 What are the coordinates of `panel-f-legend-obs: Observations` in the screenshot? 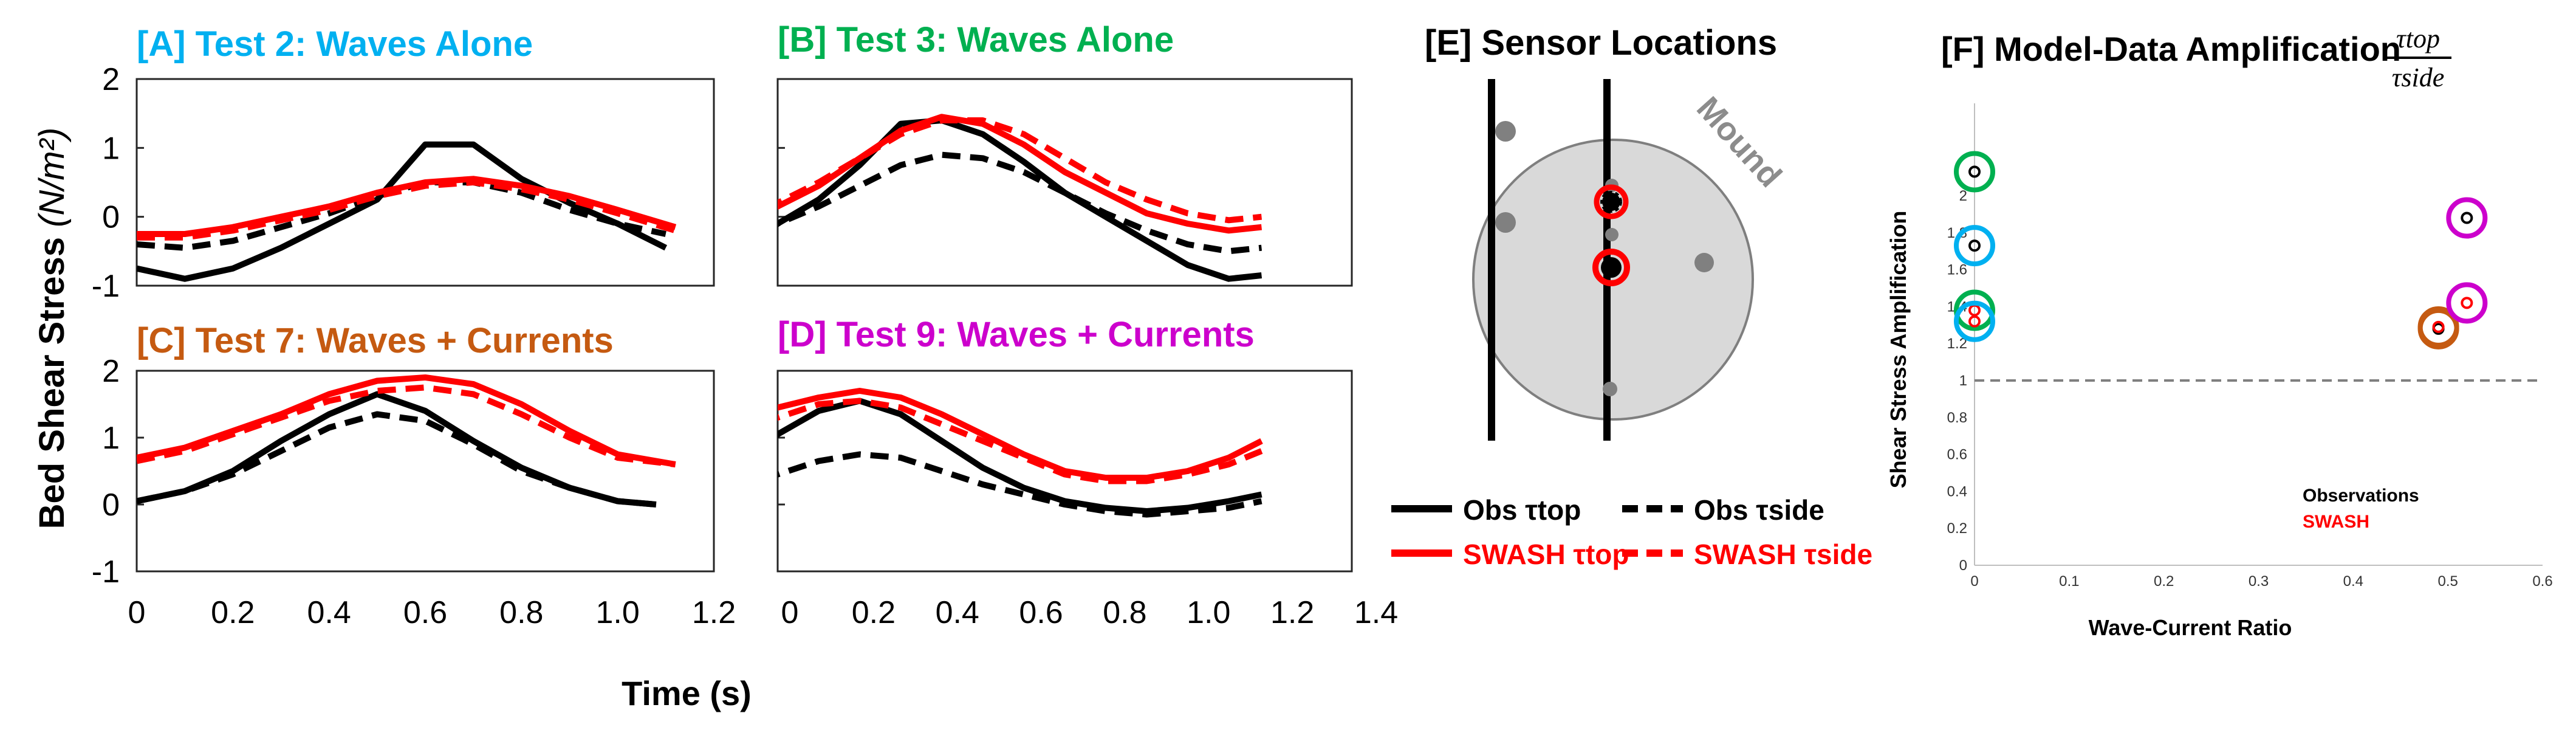 It's located at (2361, 496).